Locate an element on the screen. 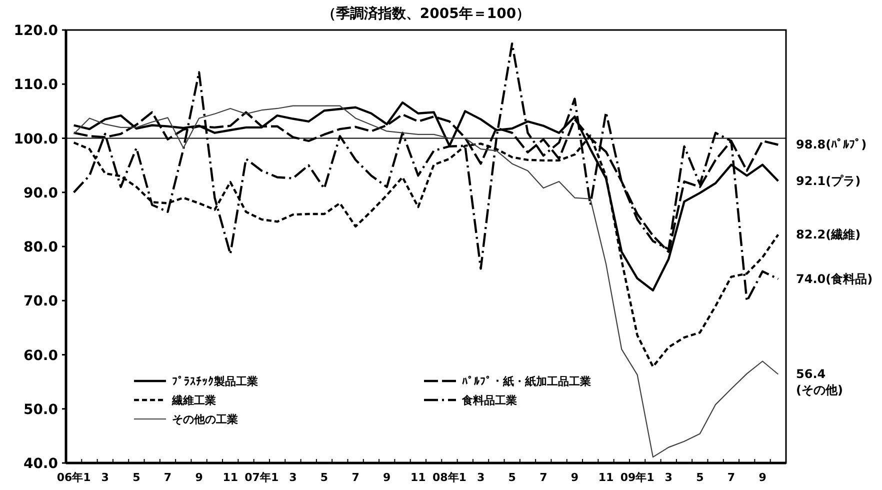 This screenshot has width=882, height=490. x-tick-label: 07年1 is located at coordinates (261, 477).